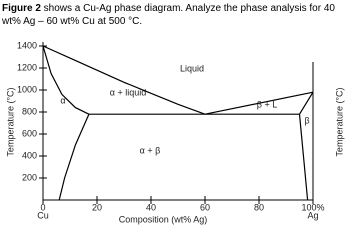  What do you see at coordinates (42, 207) in the screenshot?
I see `x-tick-label: 0` at bounding box center [42, 207].